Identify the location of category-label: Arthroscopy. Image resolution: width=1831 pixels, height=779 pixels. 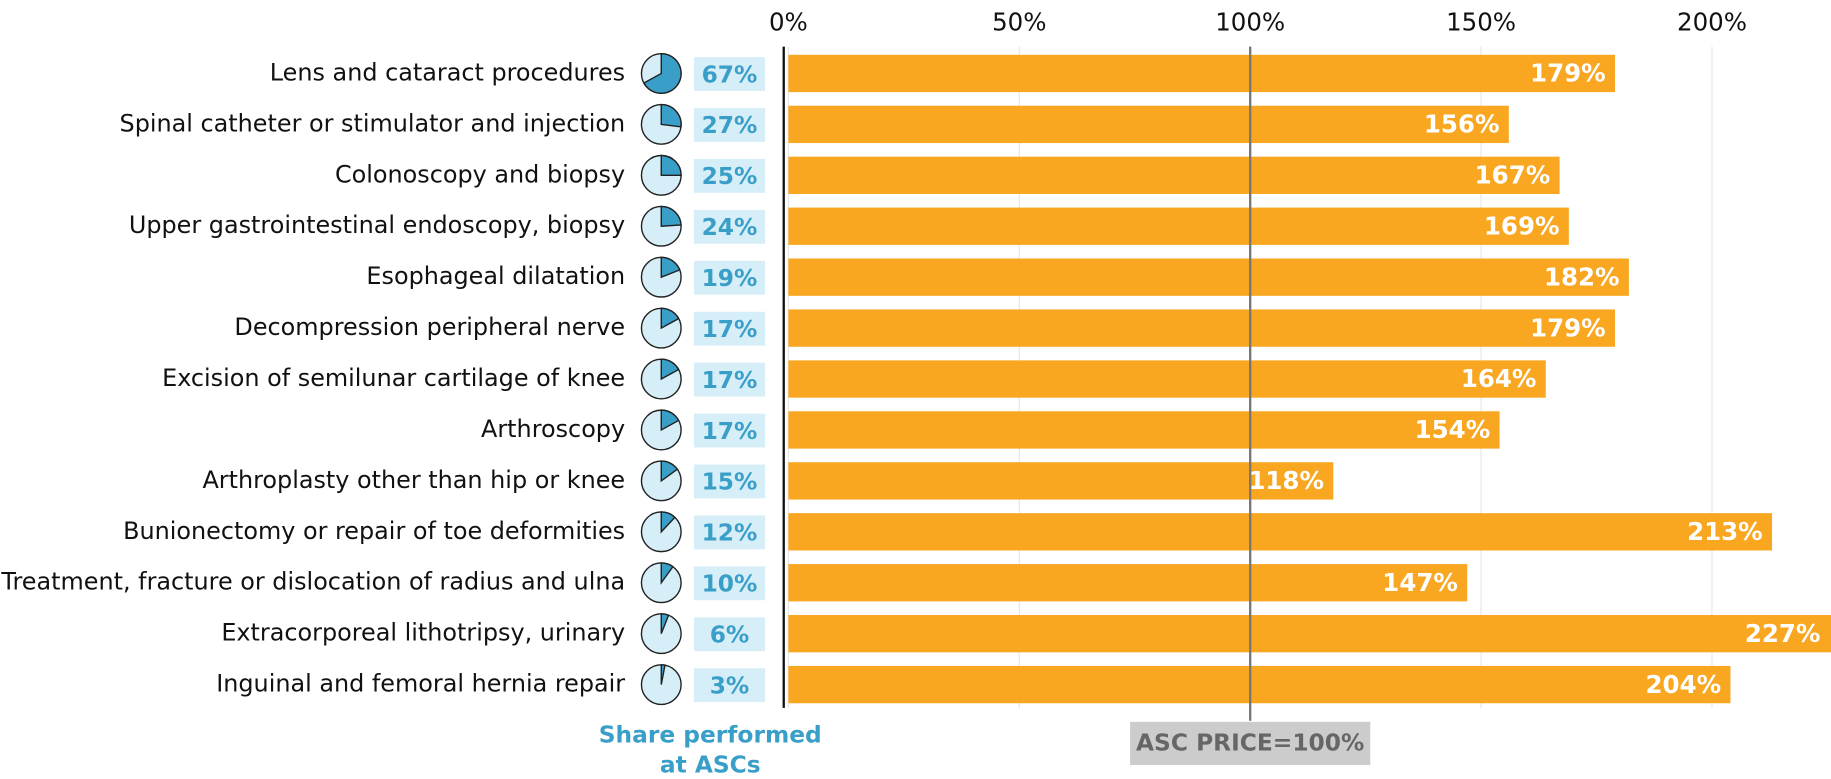
(553, 429).